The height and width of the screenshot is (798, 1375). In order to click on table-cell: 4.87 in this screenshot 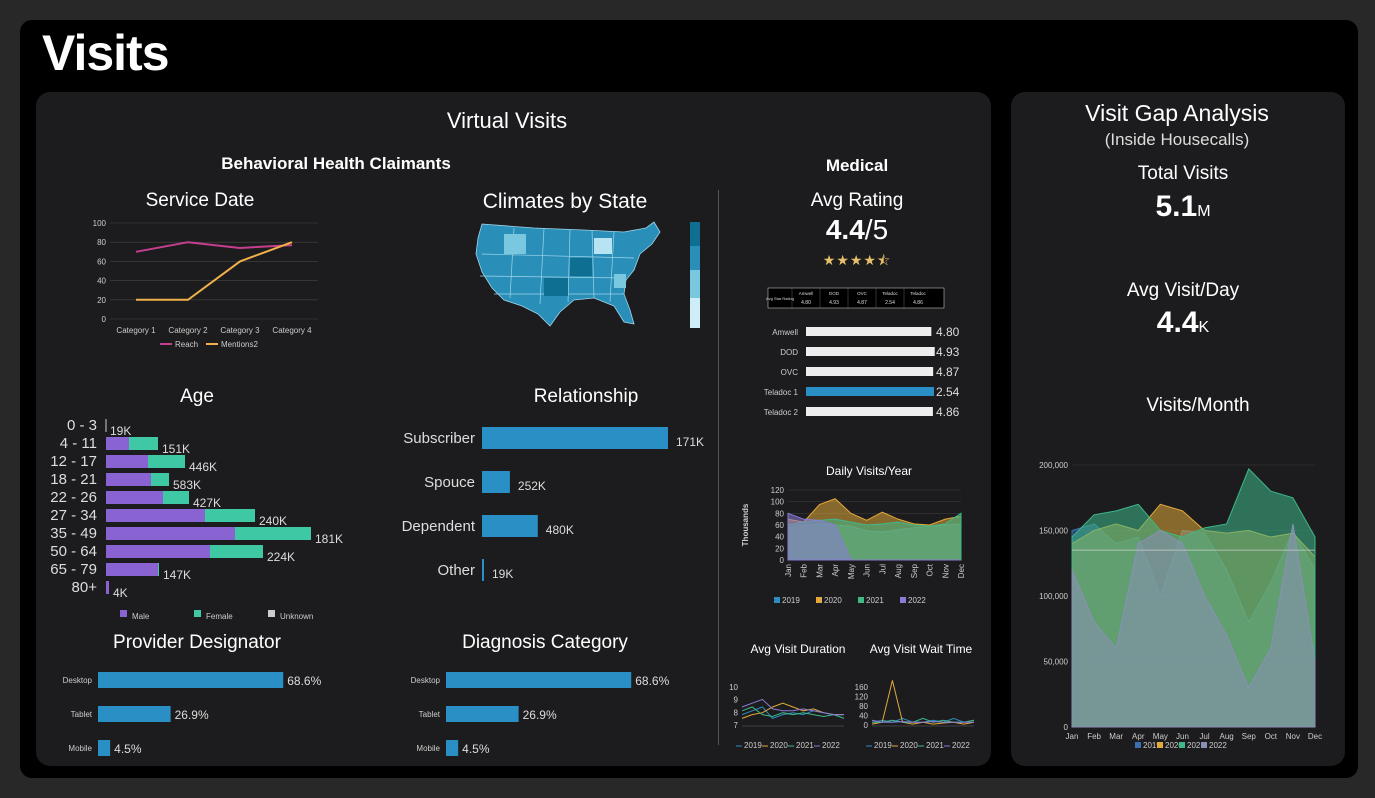, I will do `click(862, 303)`.